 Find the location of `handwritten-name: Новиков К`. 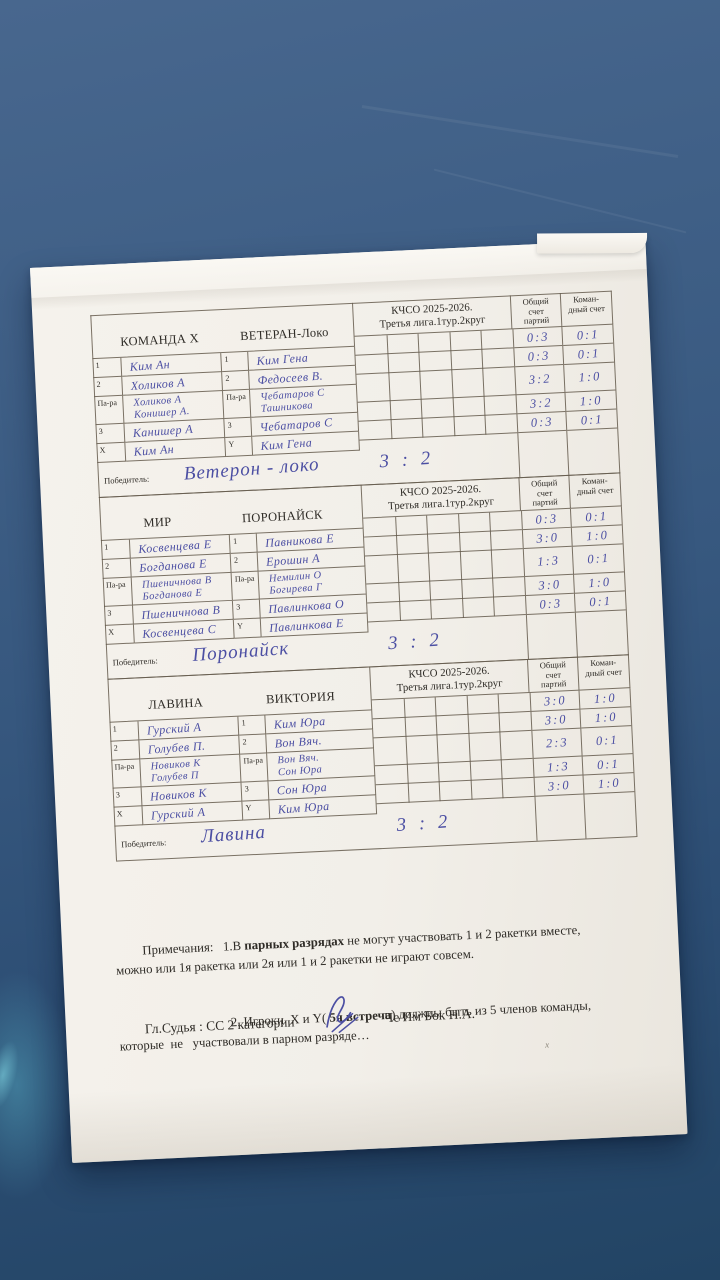

handwritten-name: Новиков К is located at coordinates (178, 794).